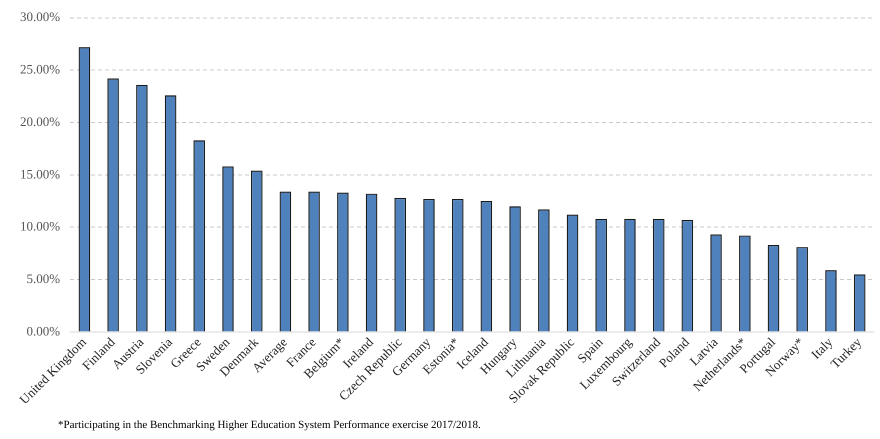 The height and width of the screenshot is (439, 880). Describe the element at coordinates (40, 121) in the screenshot. I see `y-tick-label: 20.00%` at that location.